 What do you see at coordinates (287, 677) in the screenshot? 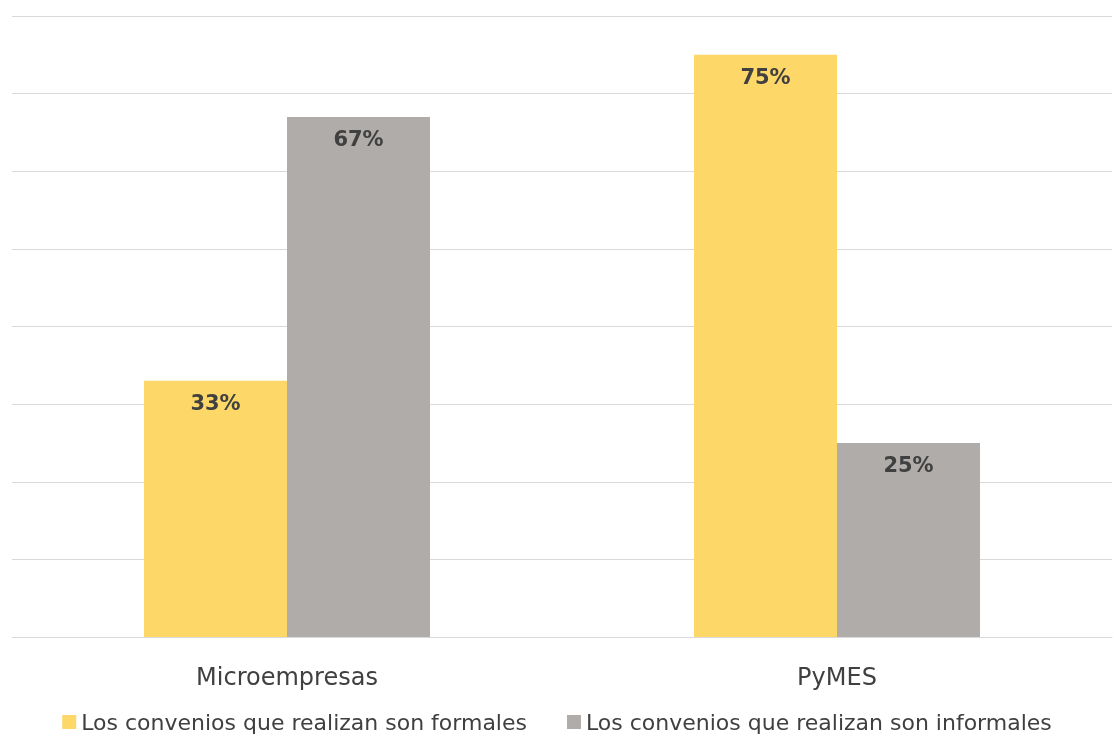
I see `x-tick-label: Microempresas` at bounding box center [287, 677].